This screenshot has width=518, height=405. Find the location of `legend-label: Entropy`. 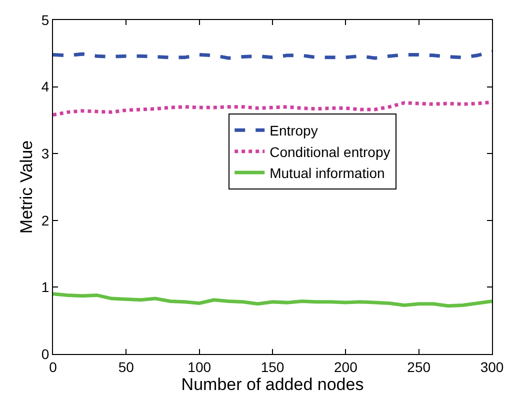

legend-label: Entropy is located at coordinates (294, 130).